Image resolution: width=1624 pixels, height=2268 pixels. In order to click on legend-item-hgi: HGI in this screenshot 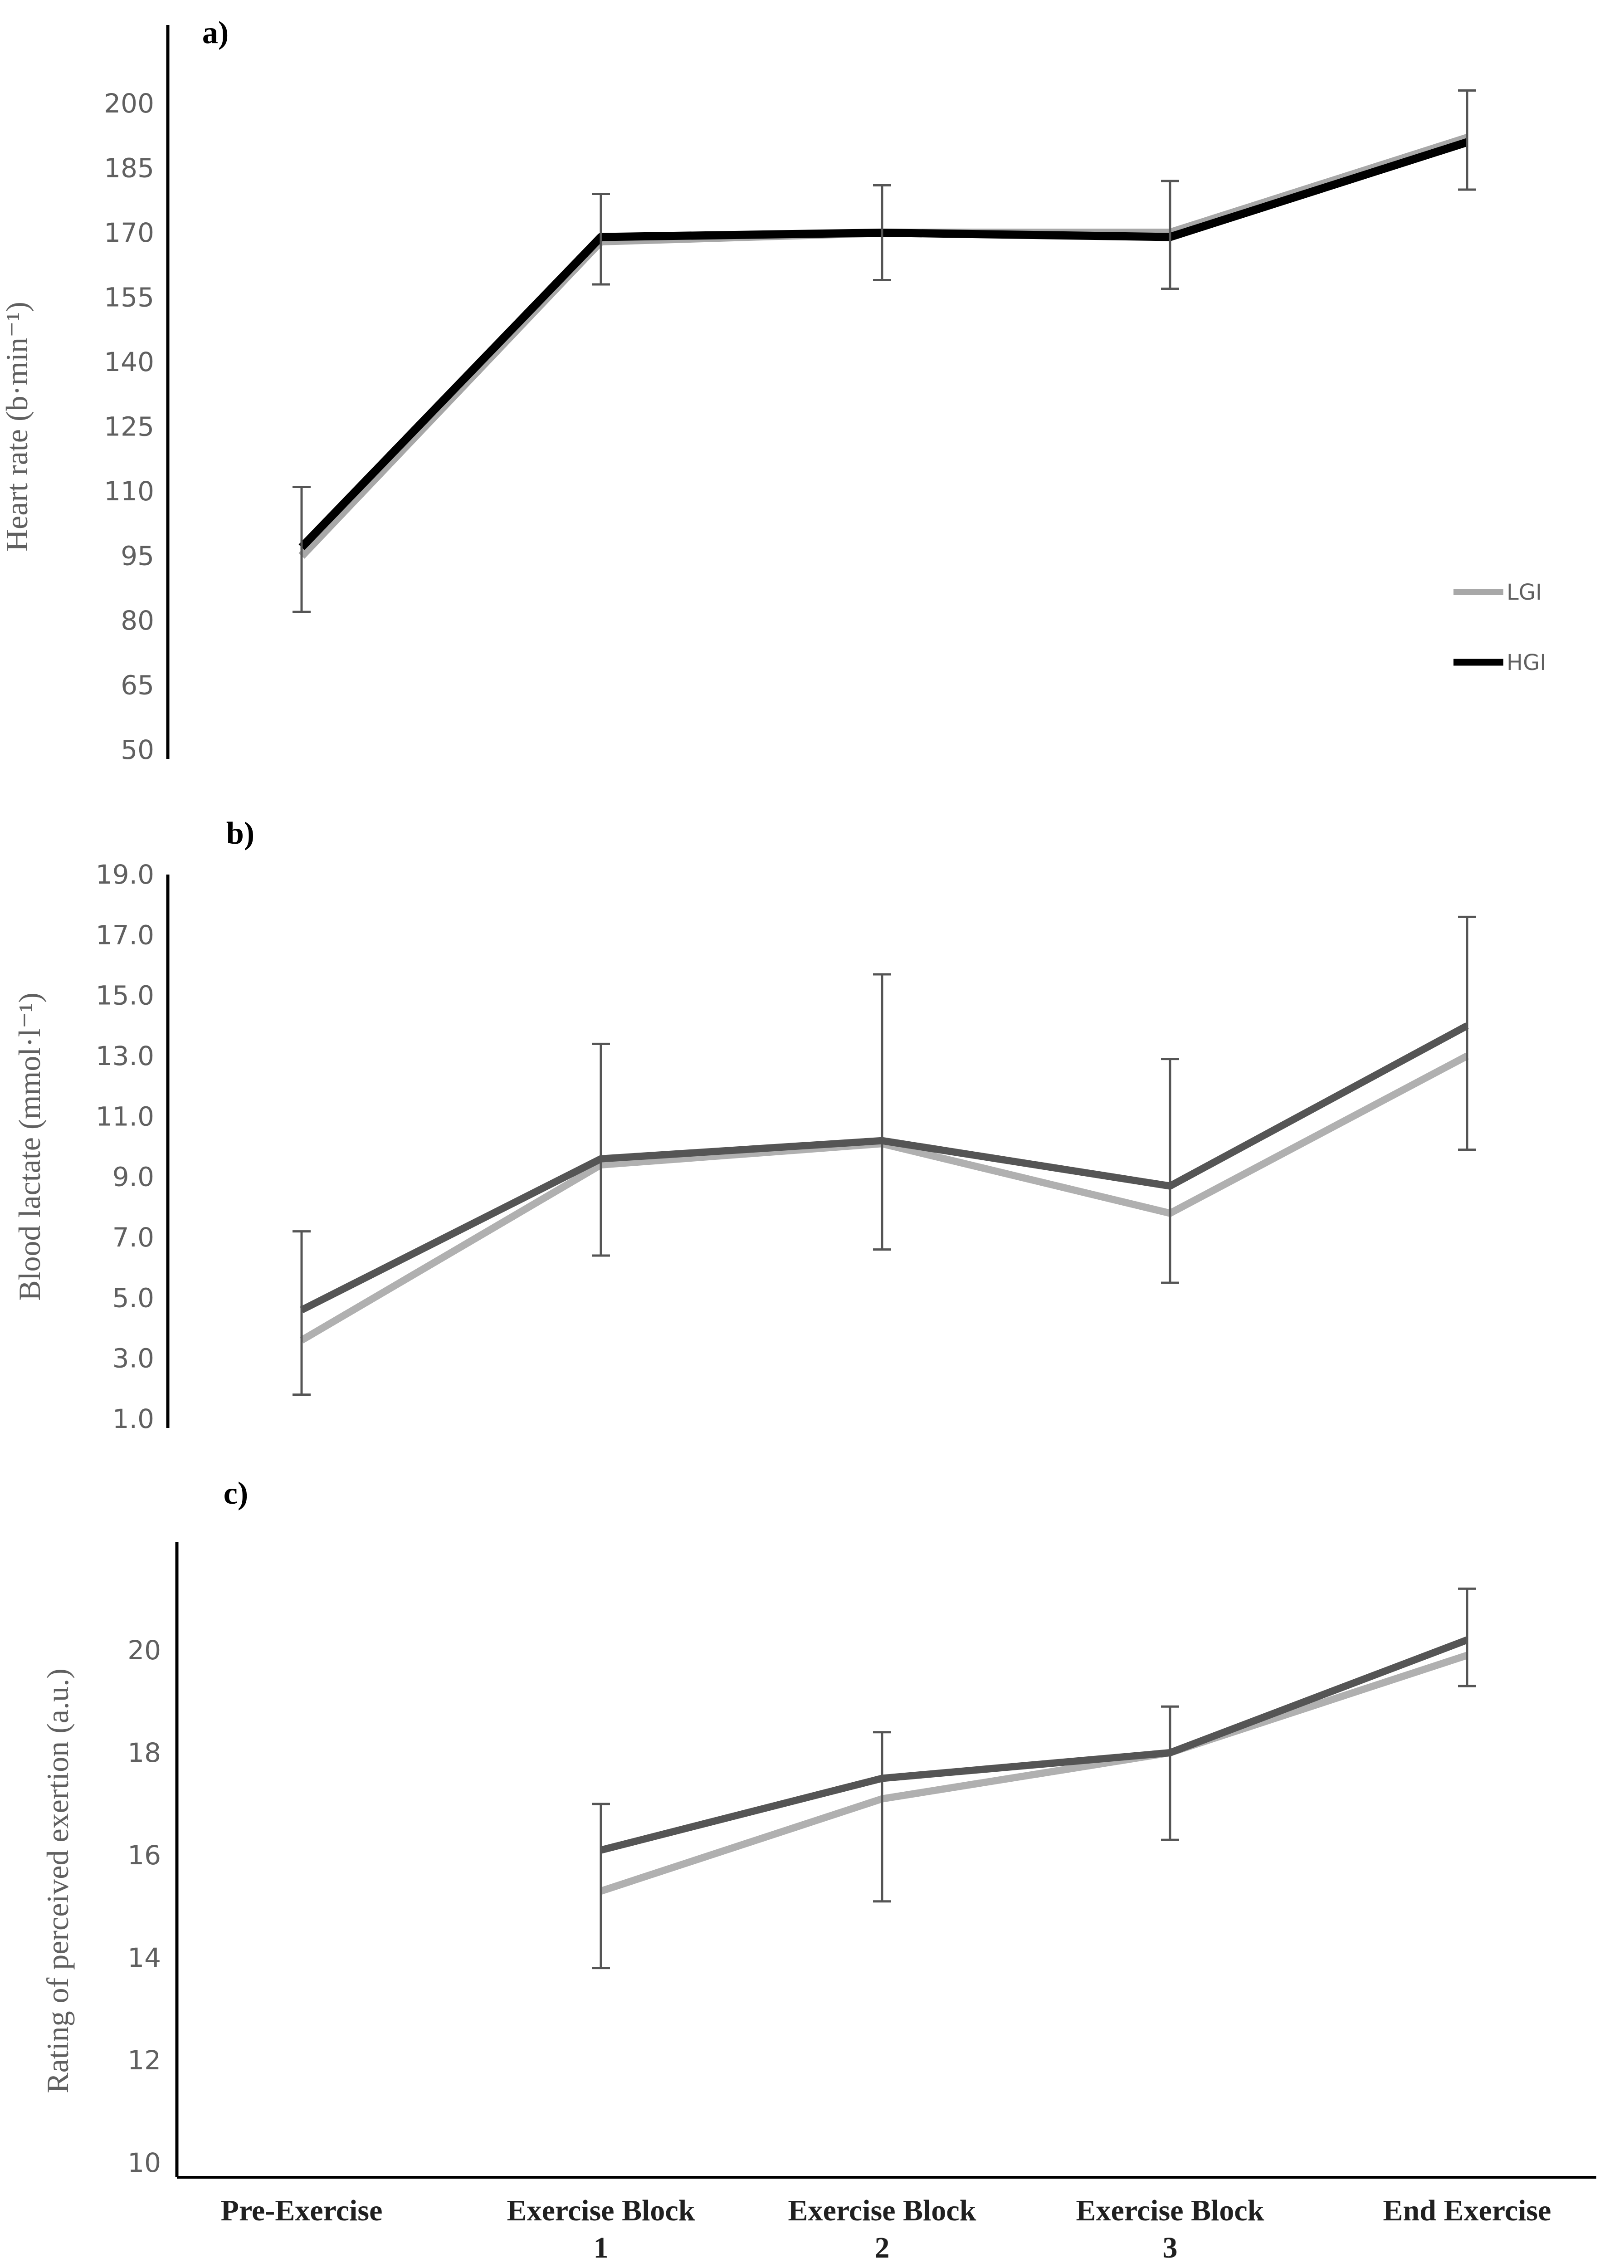, I will do `click(1499, 662)`.